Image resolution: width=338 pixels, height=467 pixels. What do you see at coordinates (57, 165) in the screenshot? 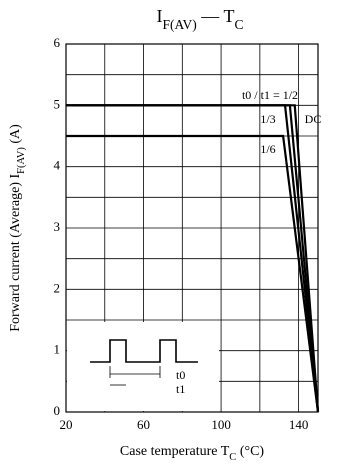
I see `y-tick-label: 4` at bounding box center [57, 165].